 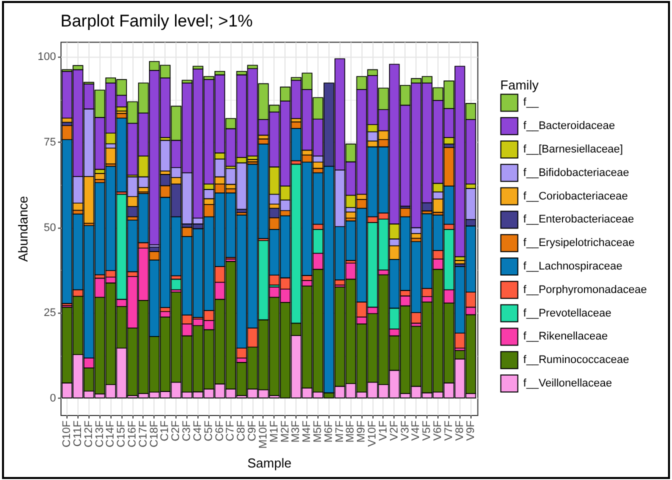 I want to click on y-tick-label: 25, so click(x=50, y=313).